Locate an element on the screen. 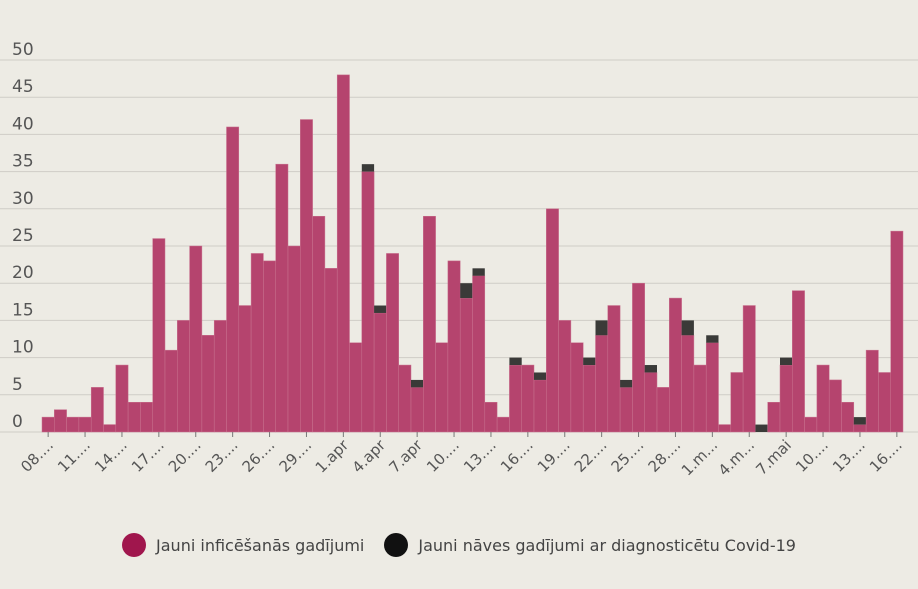  y-tick-label: 20 is located at coordinates (23, 273).